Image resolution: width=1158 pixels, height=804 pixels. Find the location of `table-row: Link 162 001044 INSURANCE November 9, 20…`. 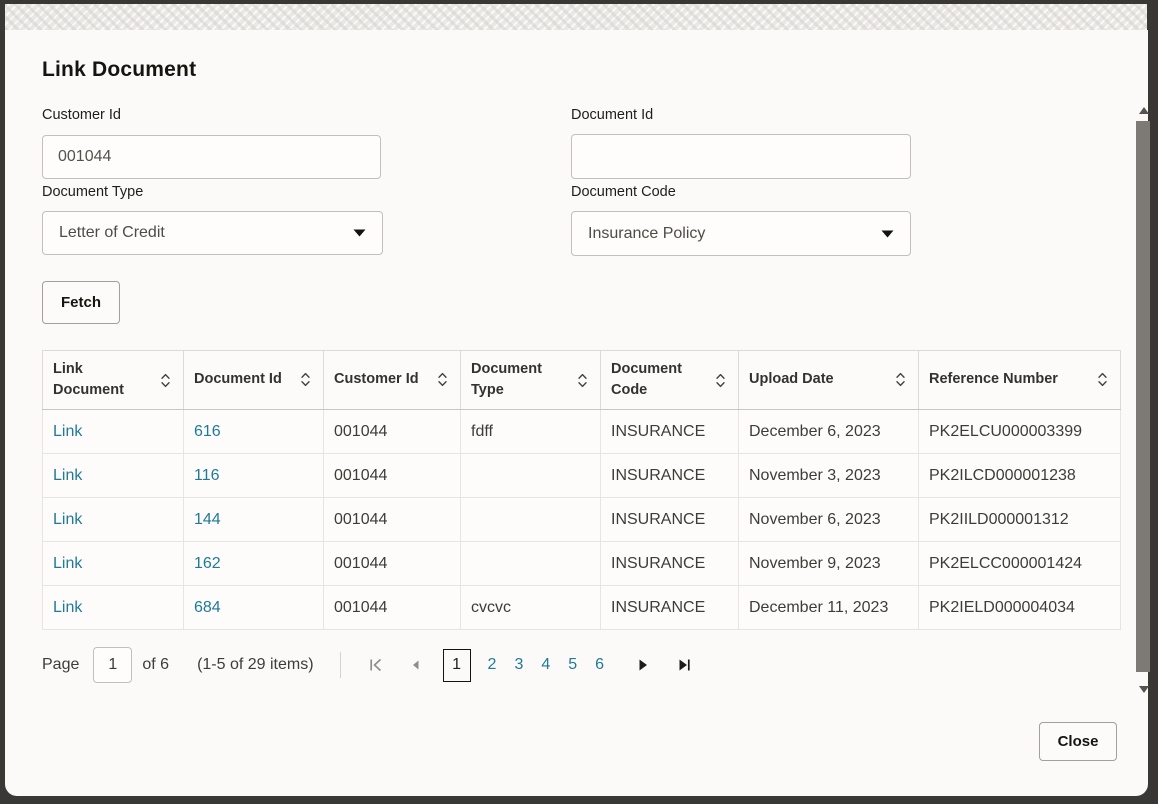

table-row: Link 162 001044 INSURANCE November 9, 20… is located at coordinates (581, 563).